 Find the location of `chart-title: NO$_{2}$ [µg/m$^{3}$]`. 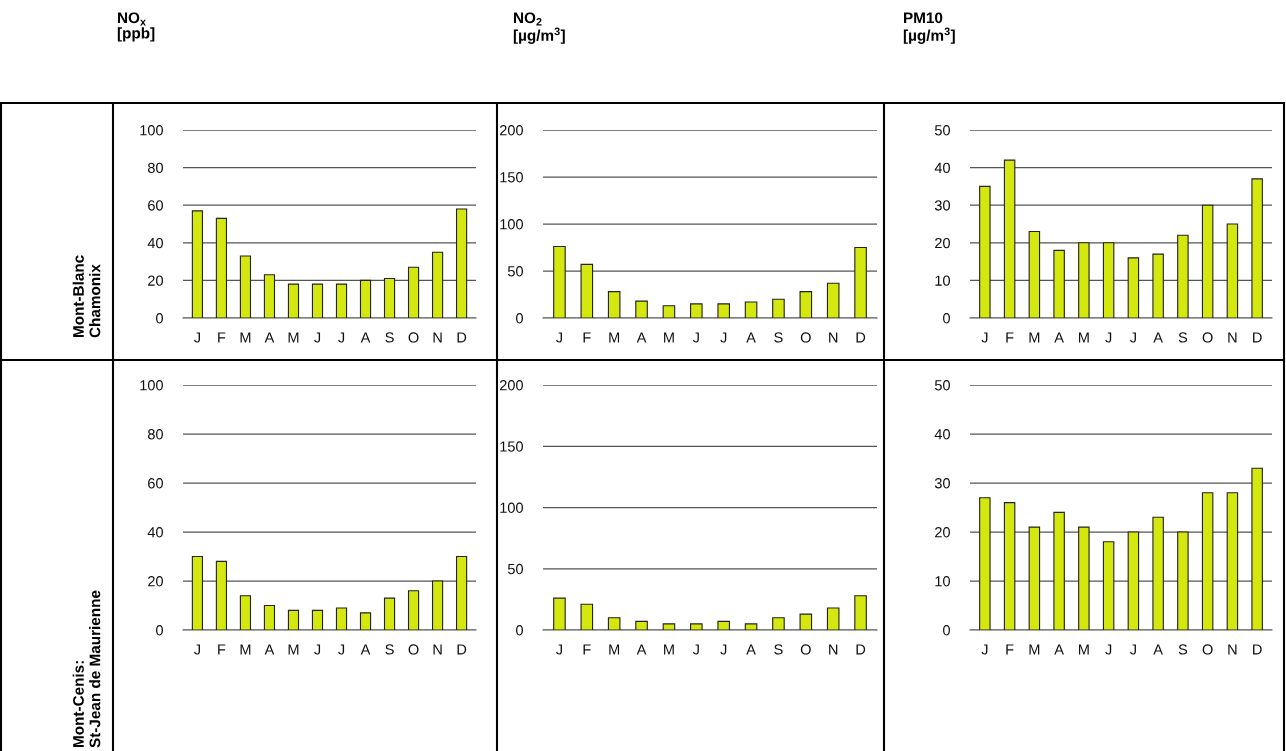

chart-title: NO$_{2}$ [µg/m$^{3}$] is located at coordinates (539, 28).